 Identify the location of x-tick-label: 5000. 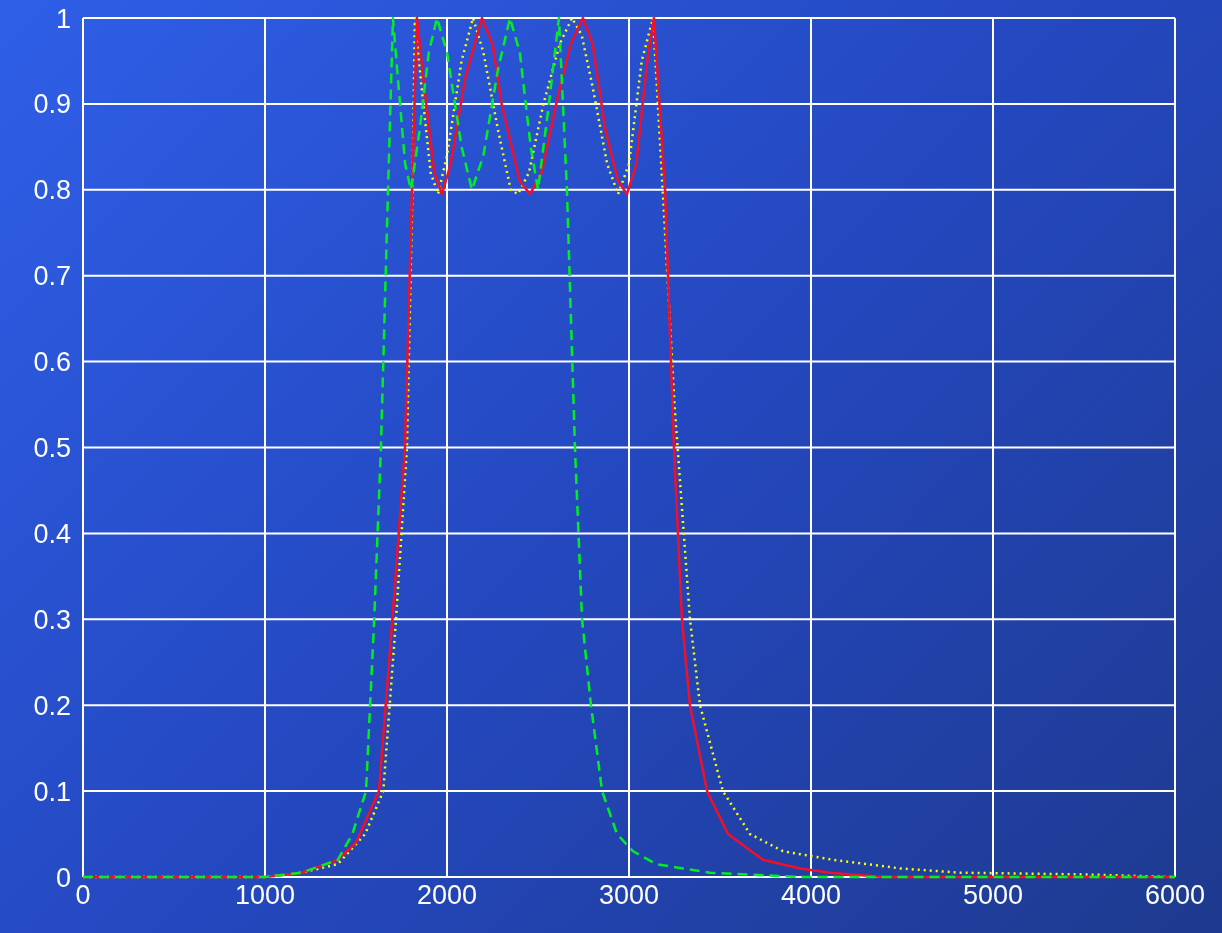
(993, 895).